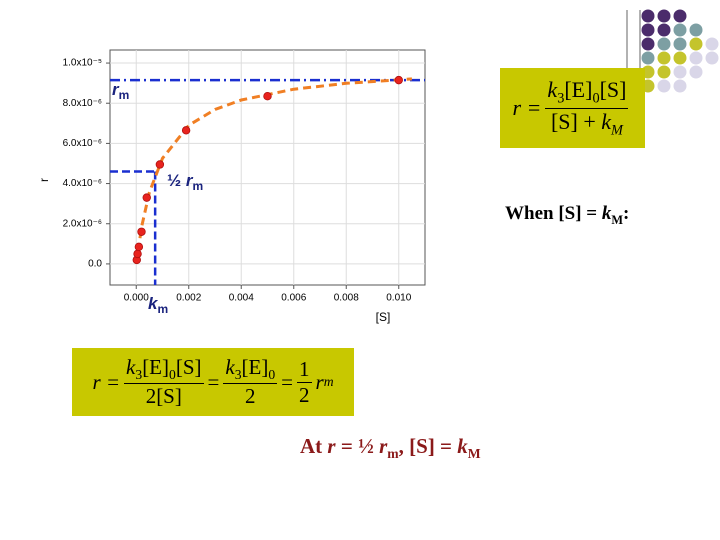  Describe the element at coordinates (82, 223) in the screenshot. I see `y-tick-label: 2.0x10⁻⁶` at that location.